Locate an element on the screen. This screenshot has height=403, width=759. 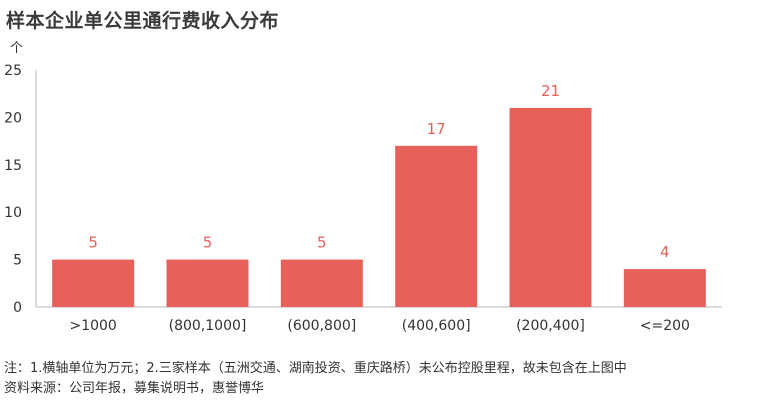
y-tick-label: 0 is located at coordinates (17, 308).